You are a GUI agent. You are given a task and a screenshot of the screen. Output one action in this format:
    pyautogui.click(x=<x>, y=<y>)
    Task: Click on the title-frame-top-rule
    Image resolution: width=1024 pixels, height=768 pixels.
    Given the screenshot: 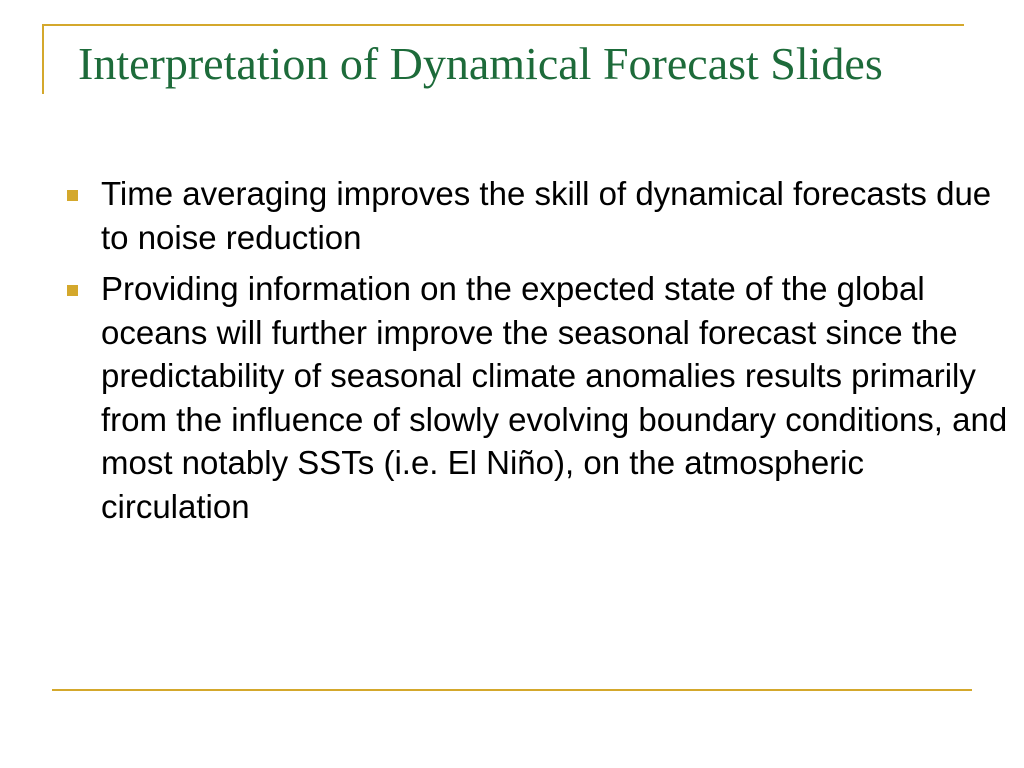 What is the action you would take?
    pyautogui.click(x=503, y=25)
    